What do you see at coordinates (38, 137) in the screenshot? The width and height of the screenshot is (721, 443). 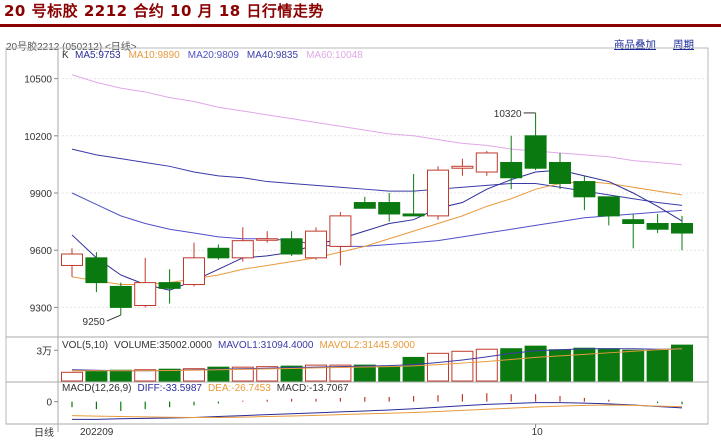 I see `price-tick-label: 10200` at bounding box center [38, 137].